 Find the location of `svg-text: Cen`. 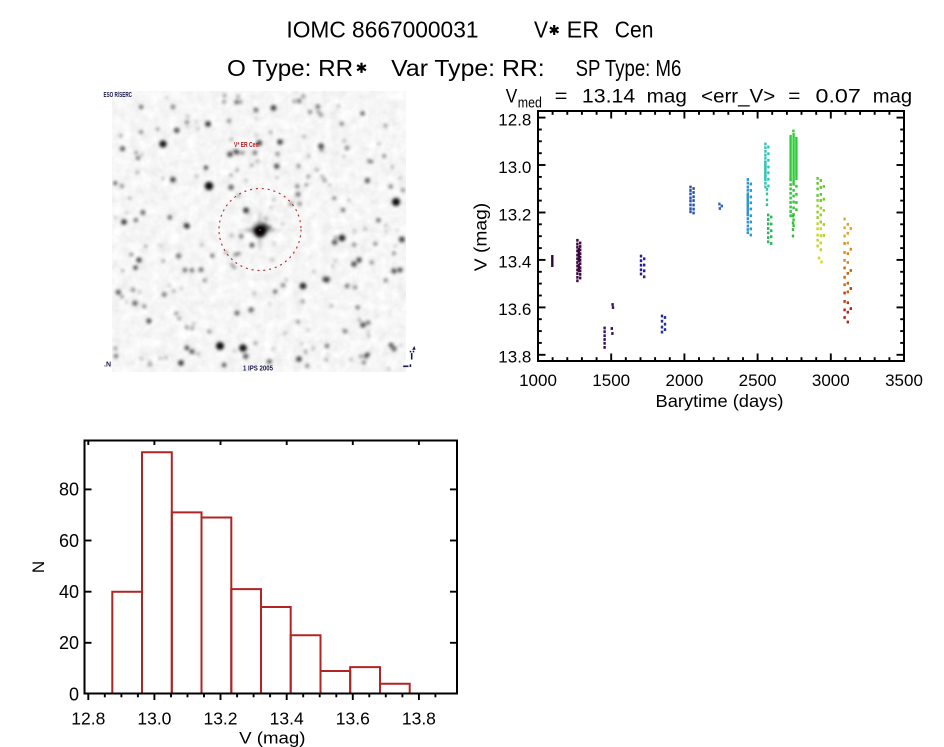

svg-text: Cen is located at coordinates (634, 29).